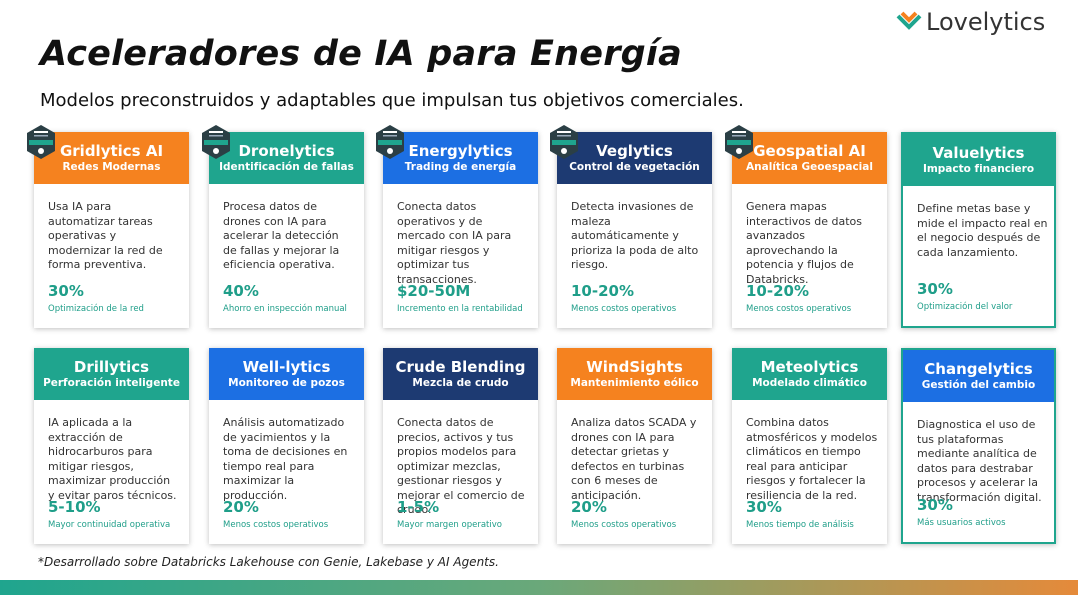 The height and width of the screenshot is (595, 1078). I want to click on card-header: Changelytics Gestión del cambio, so click(978, 376).